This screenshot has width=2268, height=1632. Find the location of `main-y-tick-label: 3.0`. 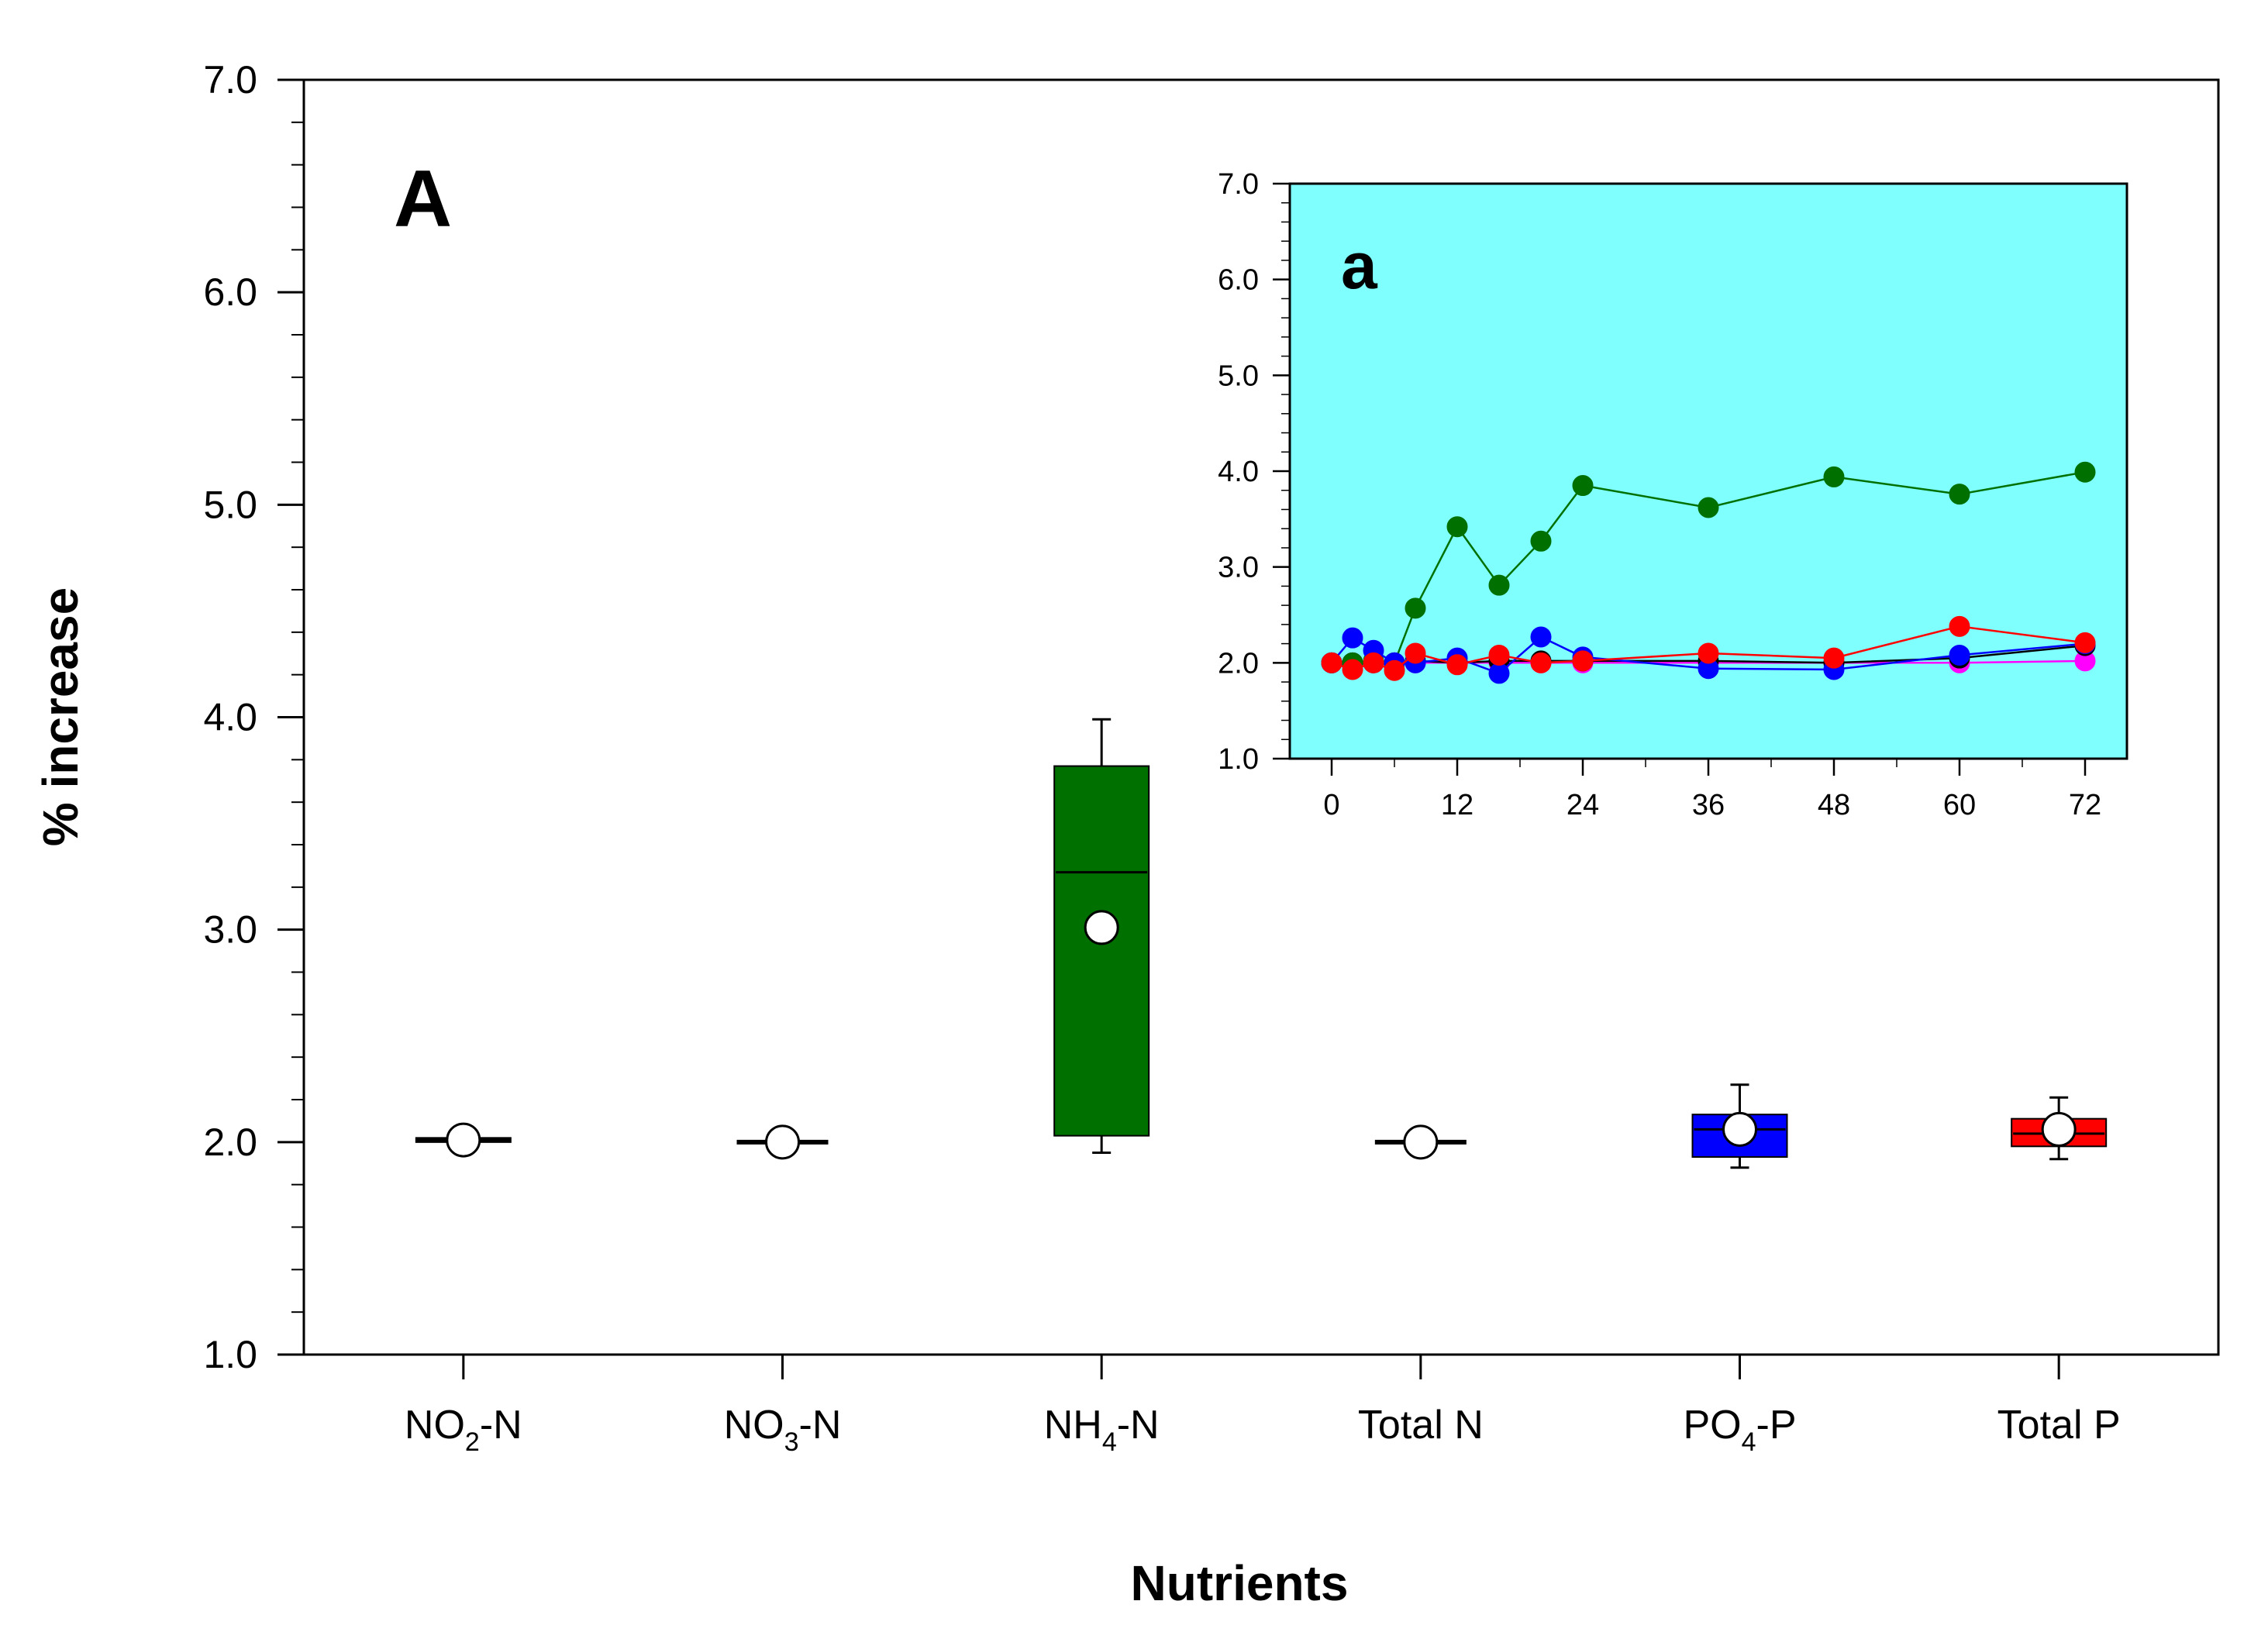

main-y-tick-label: 3.0 is located at coordinates (230, 930).